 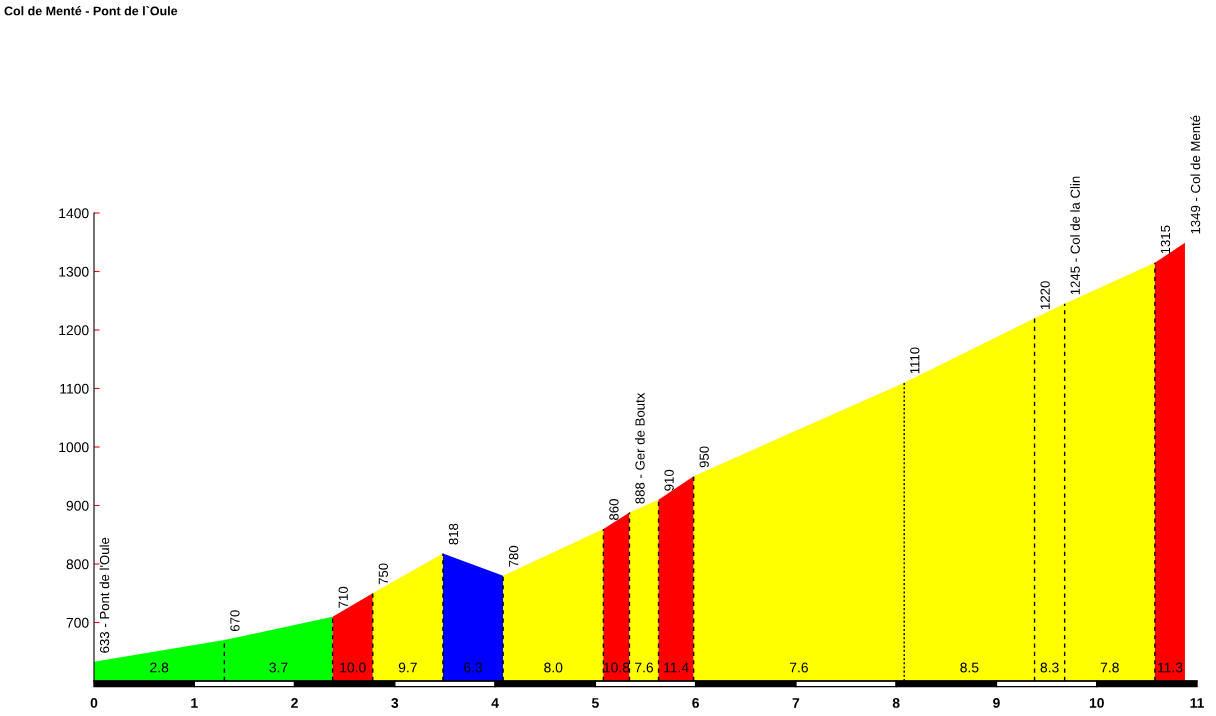 I want to click on x-tick-label: 5, so click(x=595, y=703).